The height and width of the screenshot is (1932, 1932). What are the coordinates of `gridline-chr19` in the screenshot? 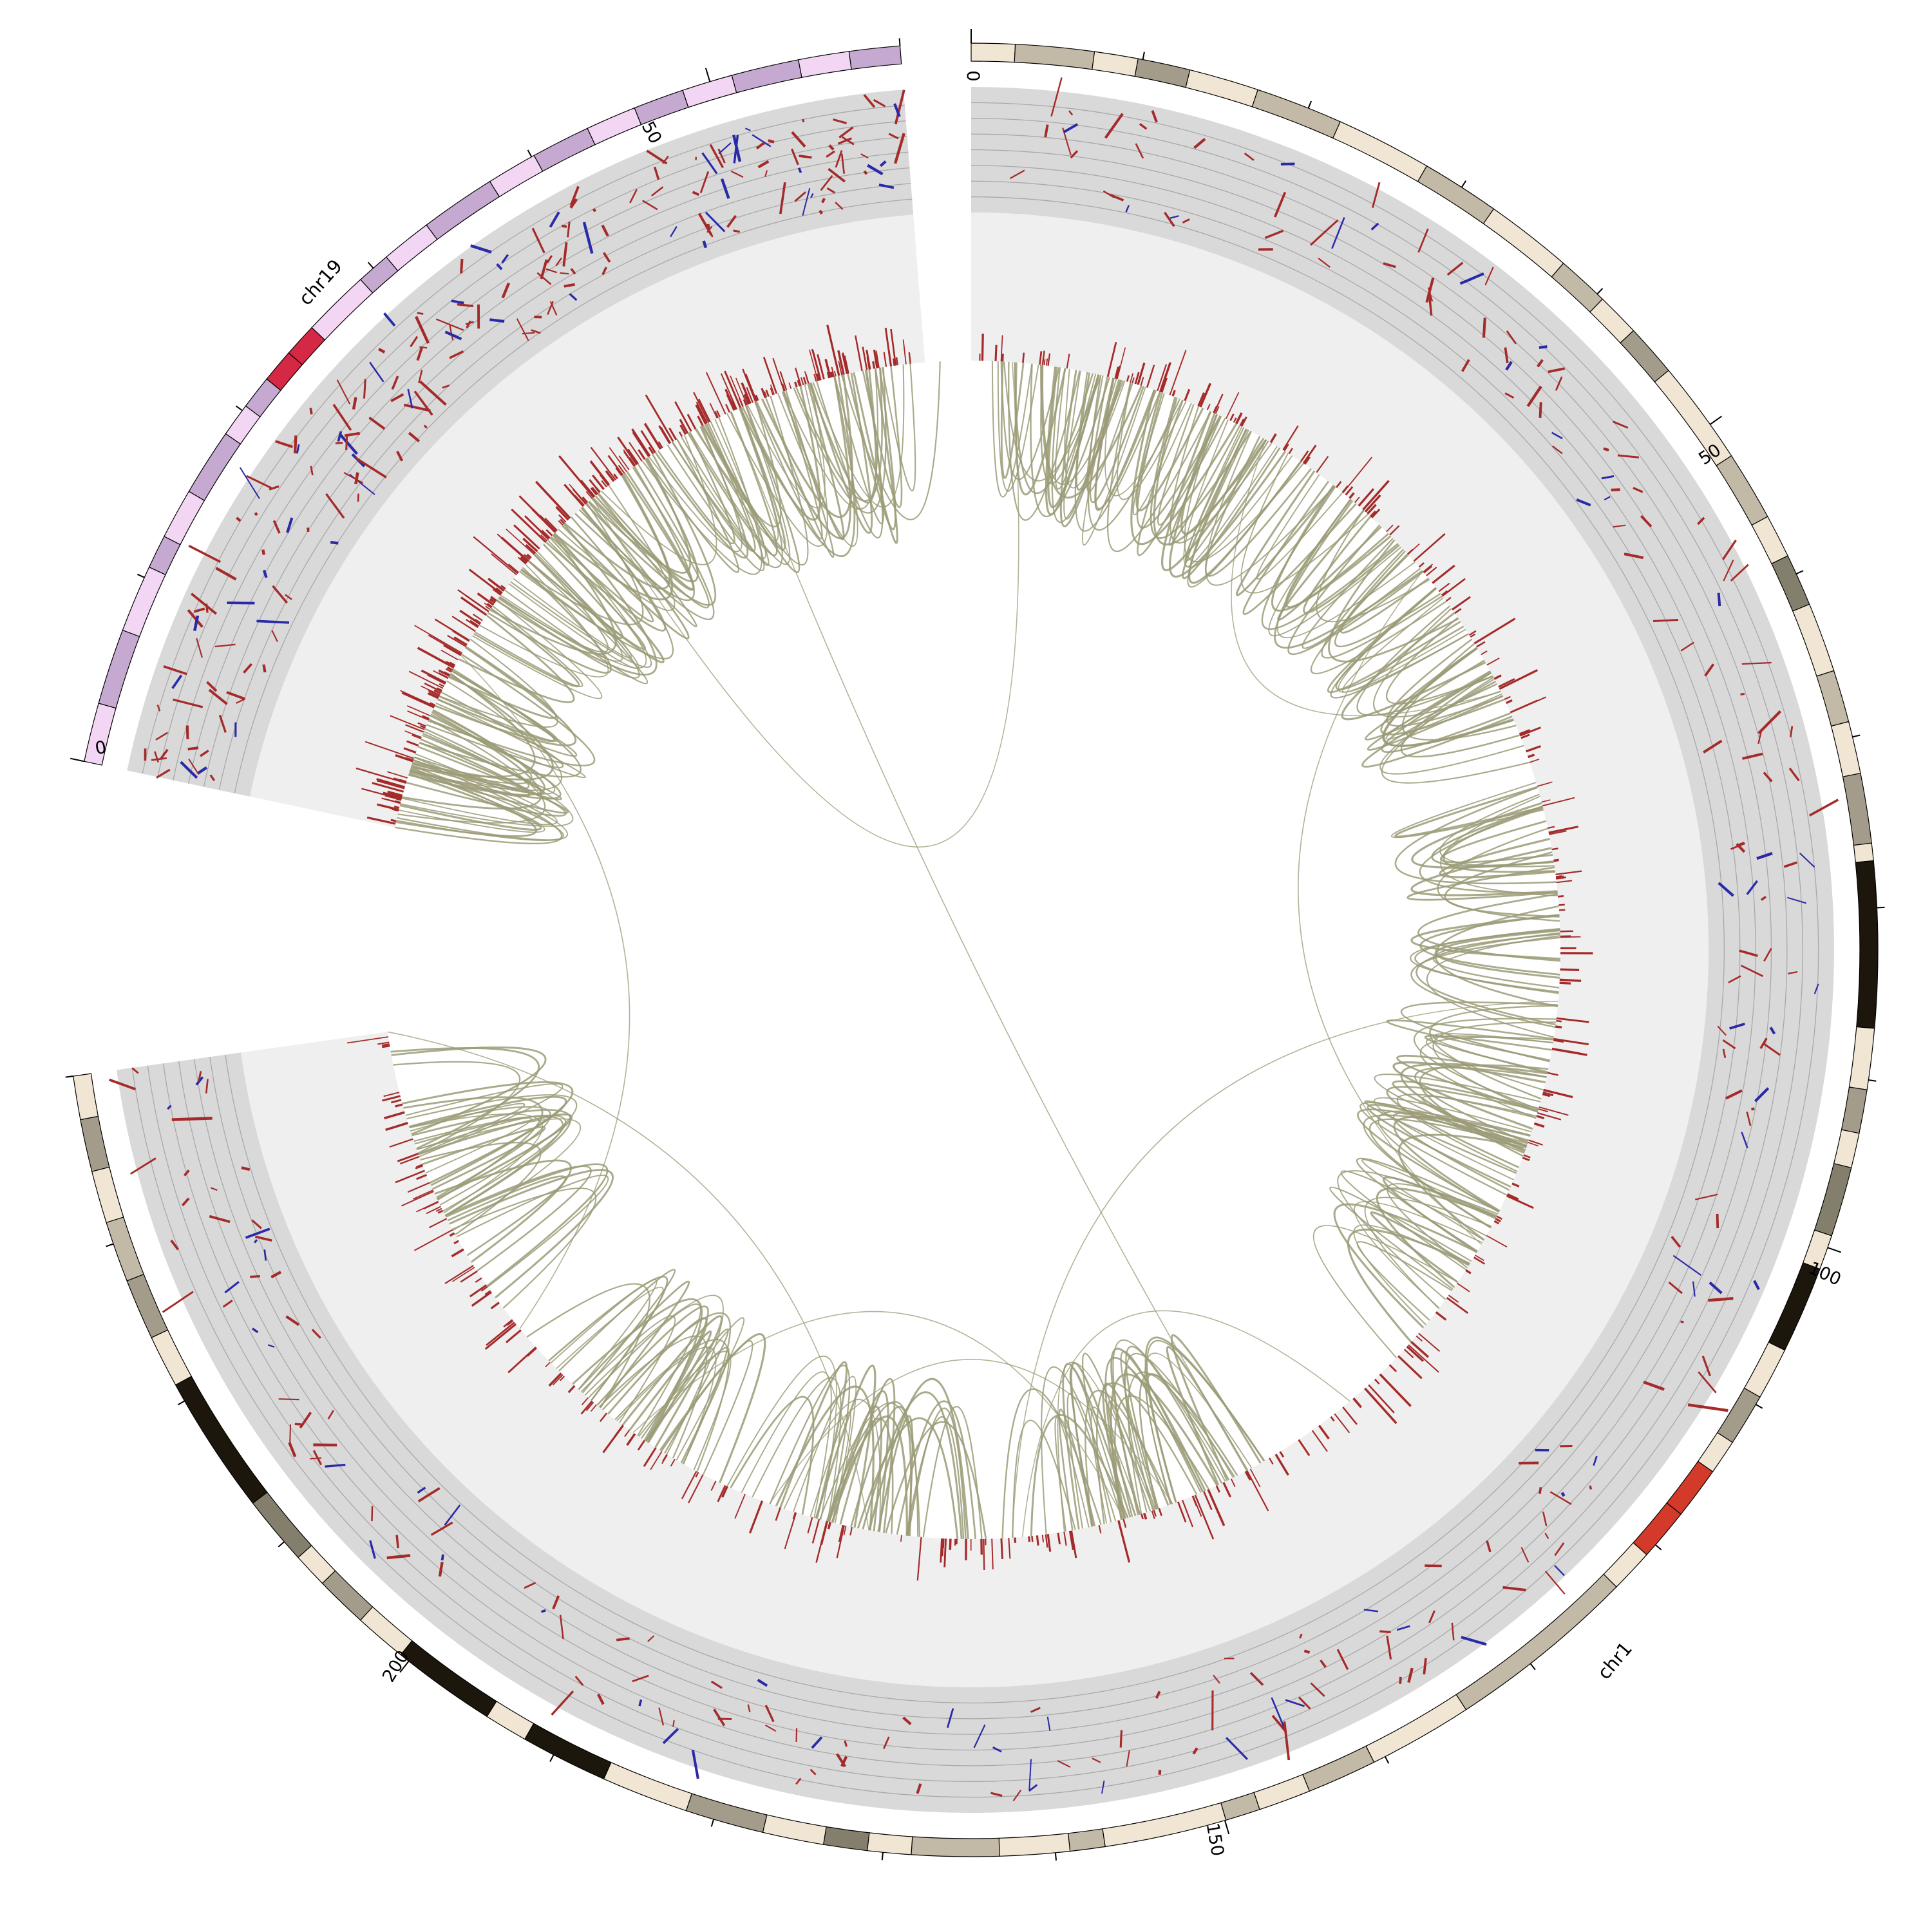 It's located at (531, 448).